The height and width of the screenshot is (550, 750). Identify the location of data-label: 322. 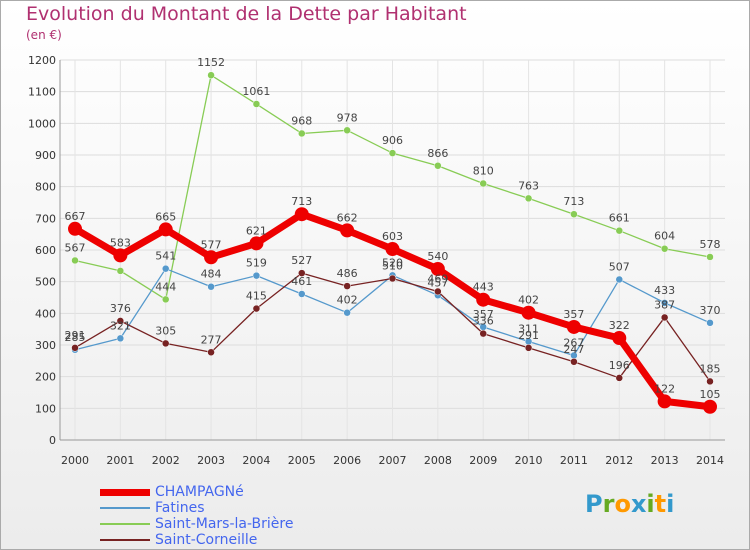
(619, 325).